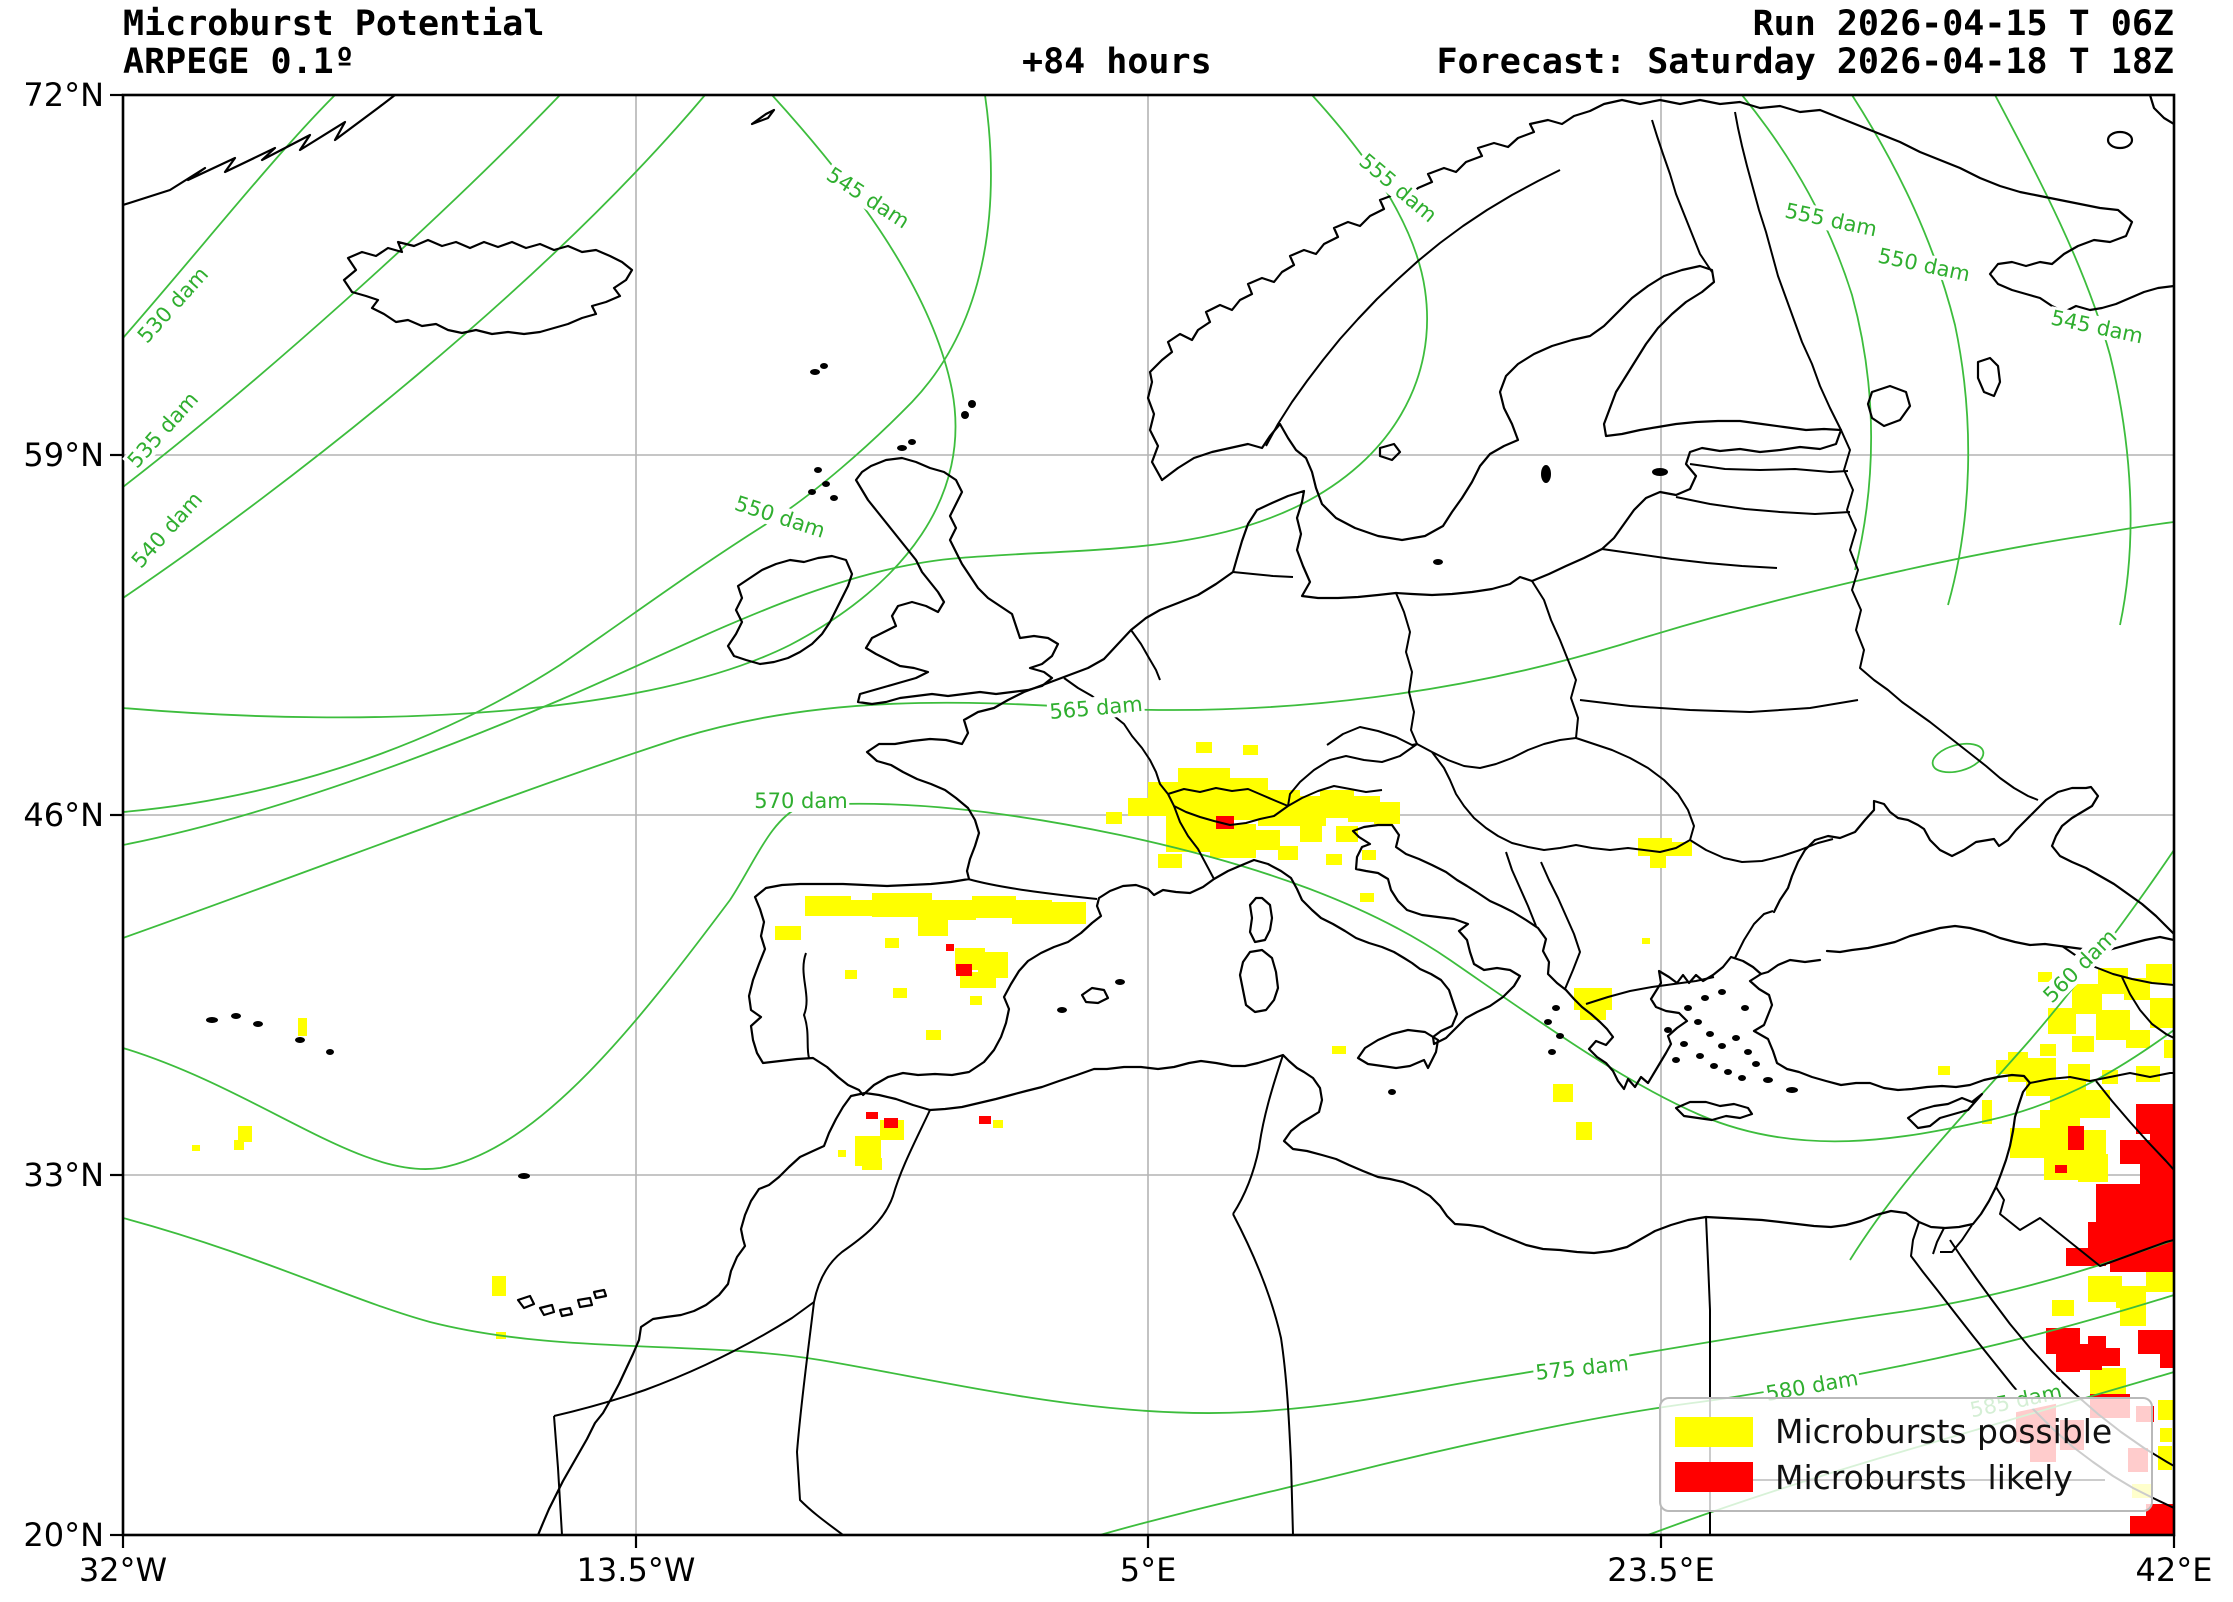 The width and height of the screenshot is (2233, 1602). I want to click on contour-label: 570 dam, so click(801, 800).